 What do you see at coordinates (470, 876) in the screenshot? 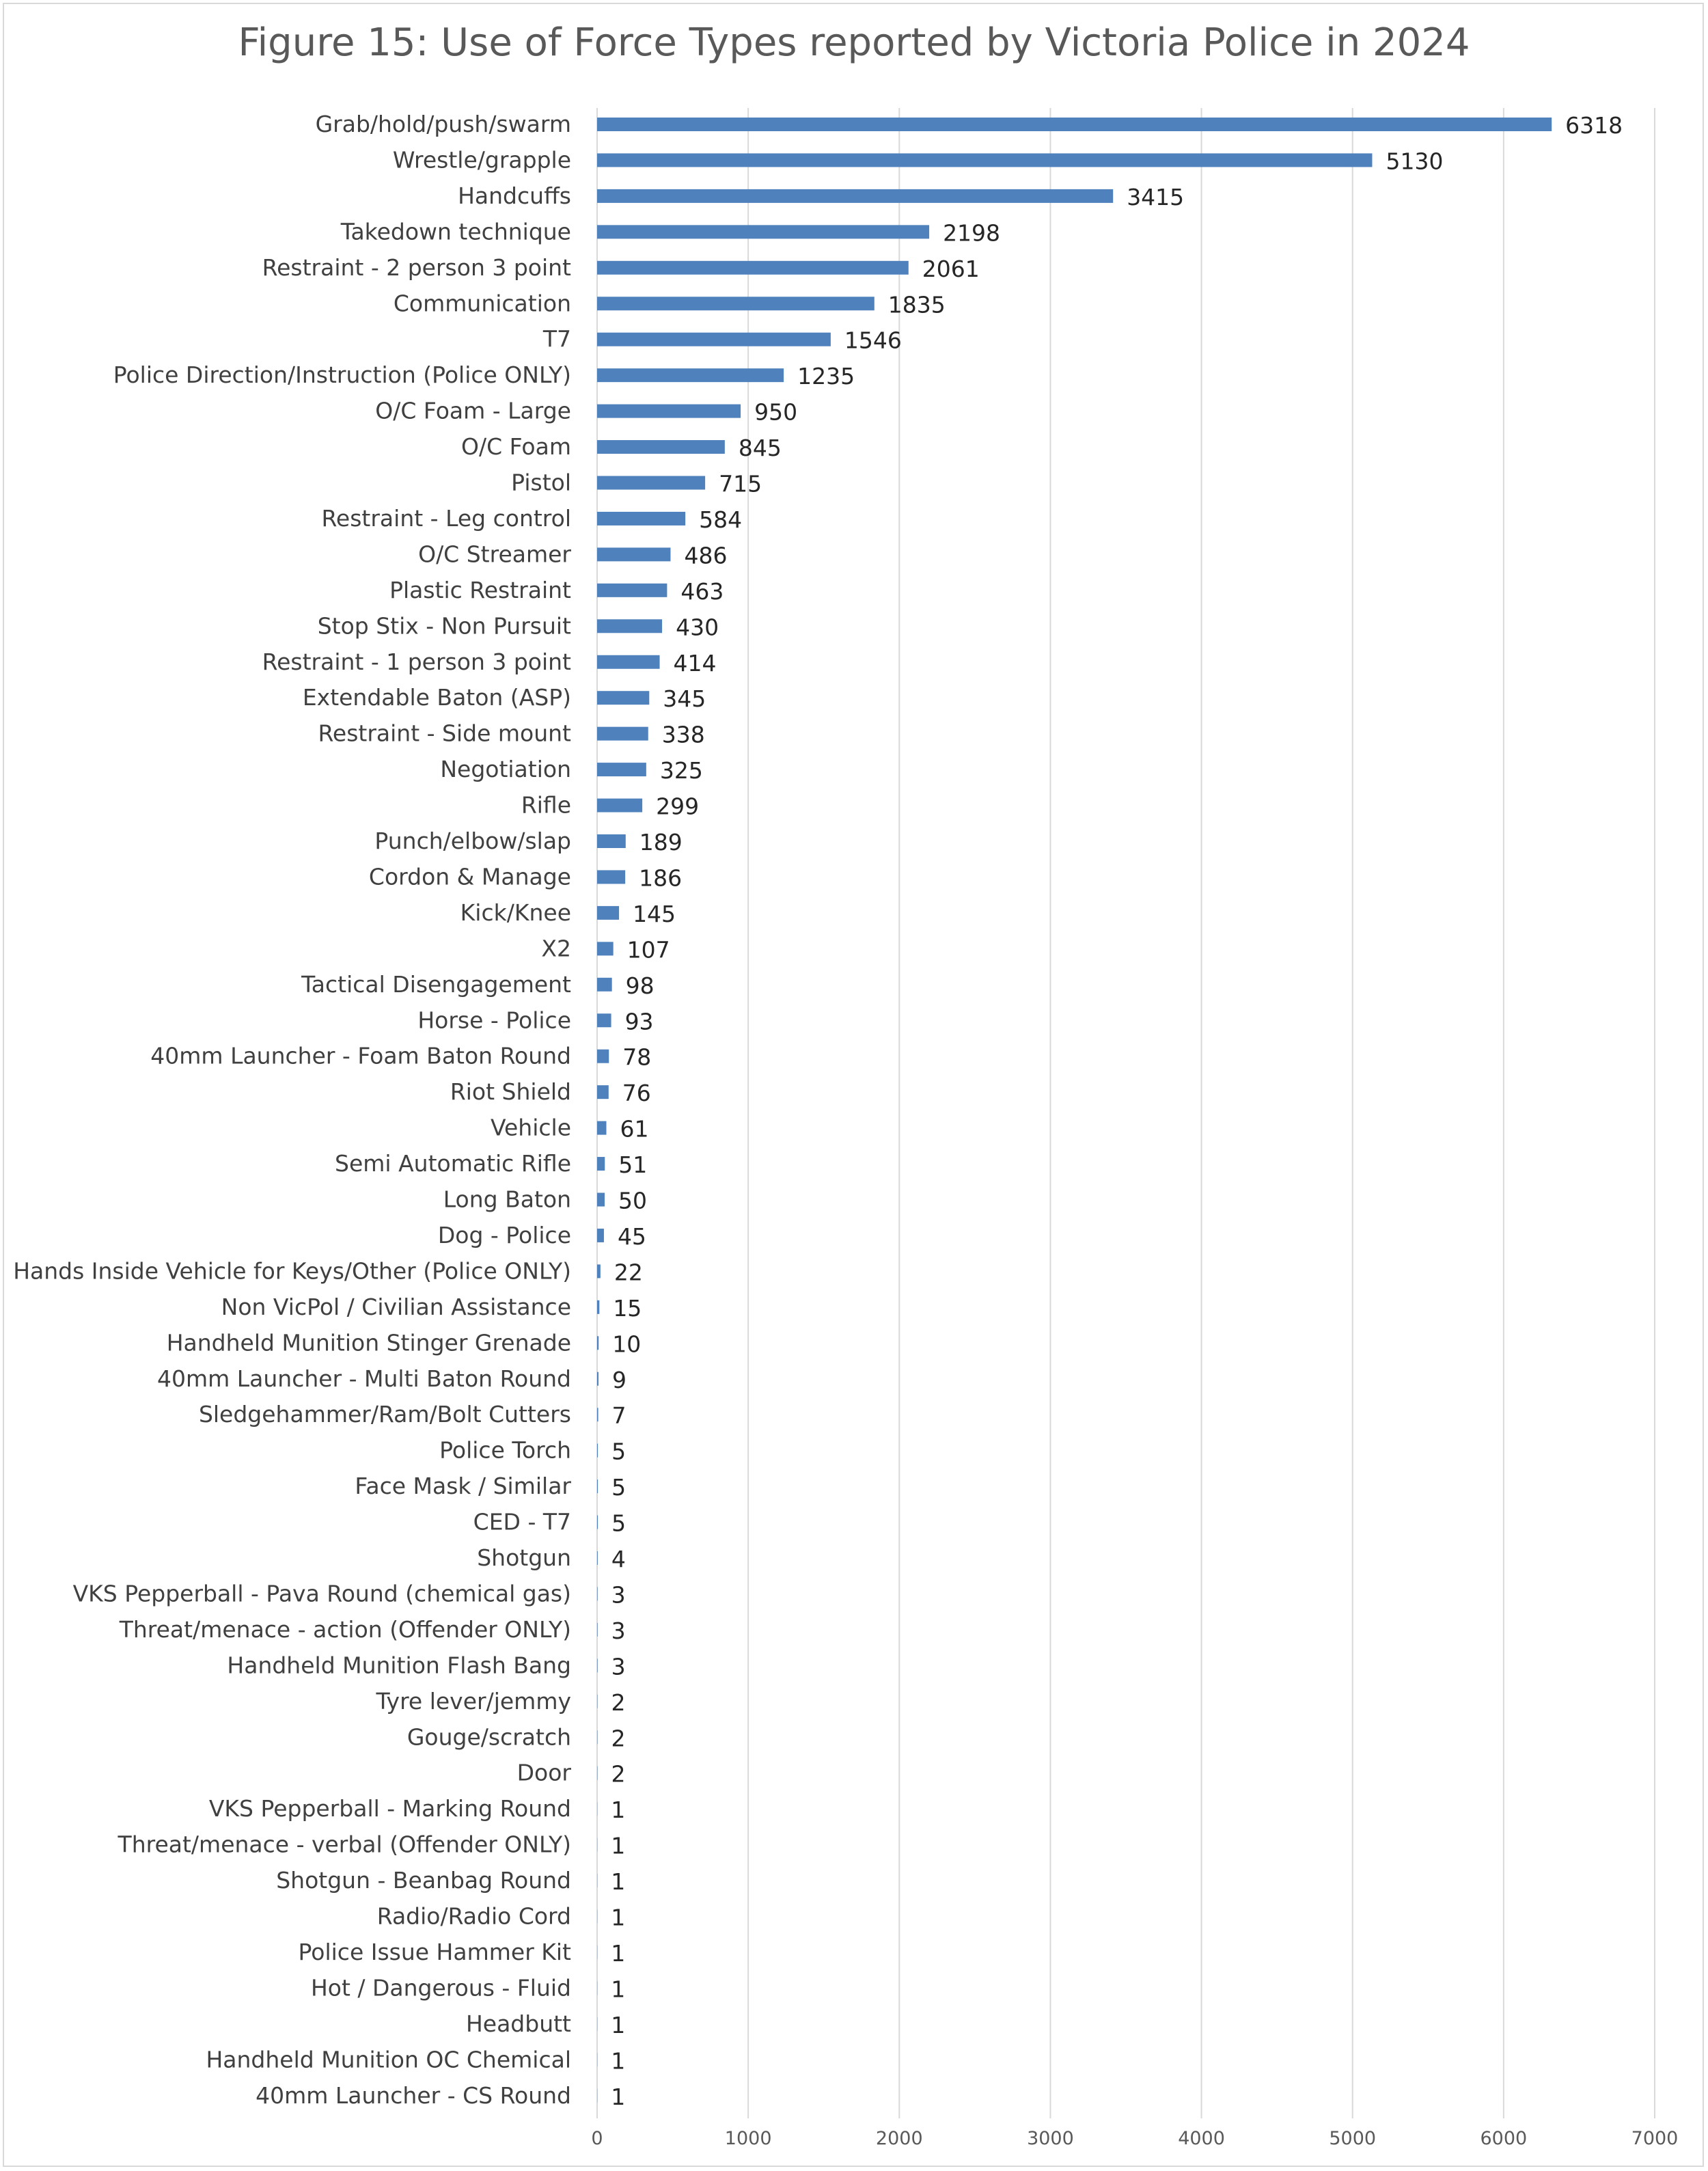
I see `category-label: Cordon & Manage` at bounding box center [470, 876].